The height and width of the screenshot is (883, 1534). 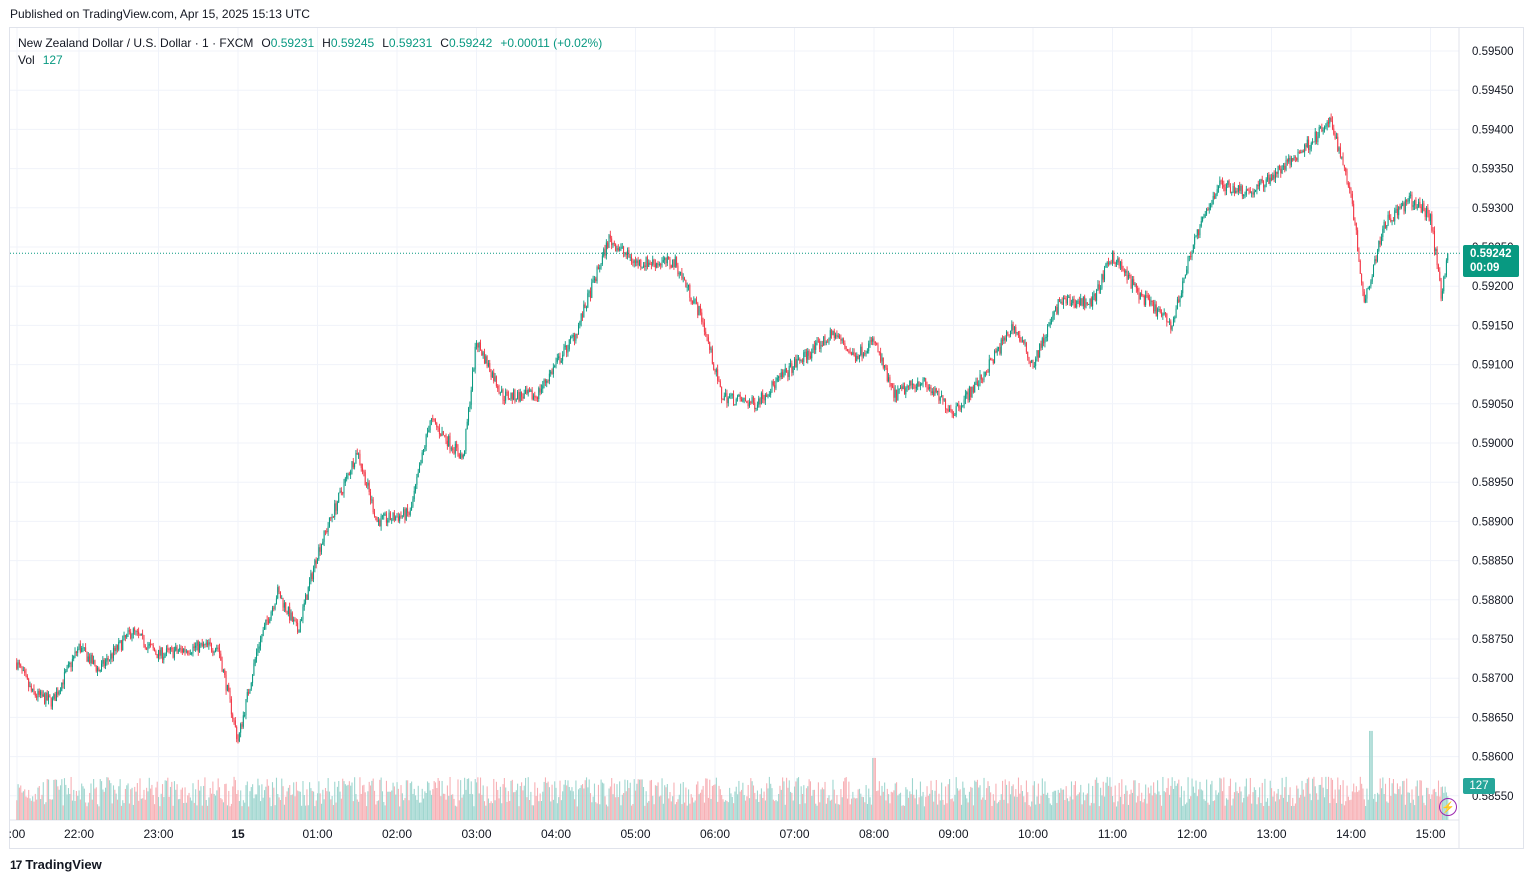 I want to click on lightning-icon: ⚡, so click(x=1448, y=807).